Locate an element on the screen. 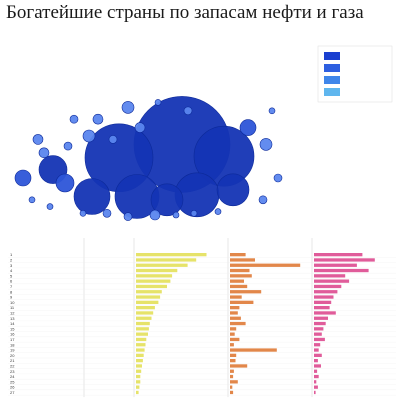 The width and height of the screenshot is (400, 400). table-row: 4 is located at coordinates (202, 271).